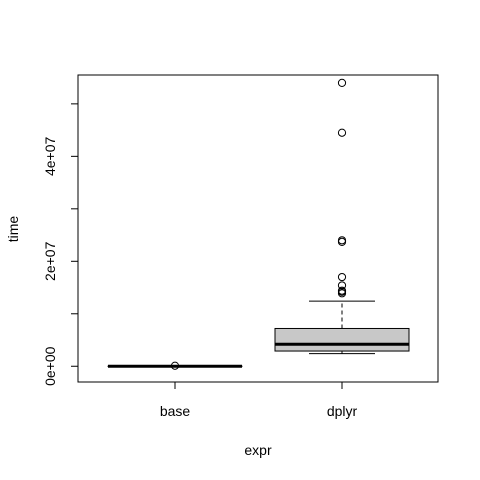 Image resolution: width=480 pixels, height=480 pixels. I want to click on y-axis: 0e+00 2e+07 4e+07, so click(60, 244).